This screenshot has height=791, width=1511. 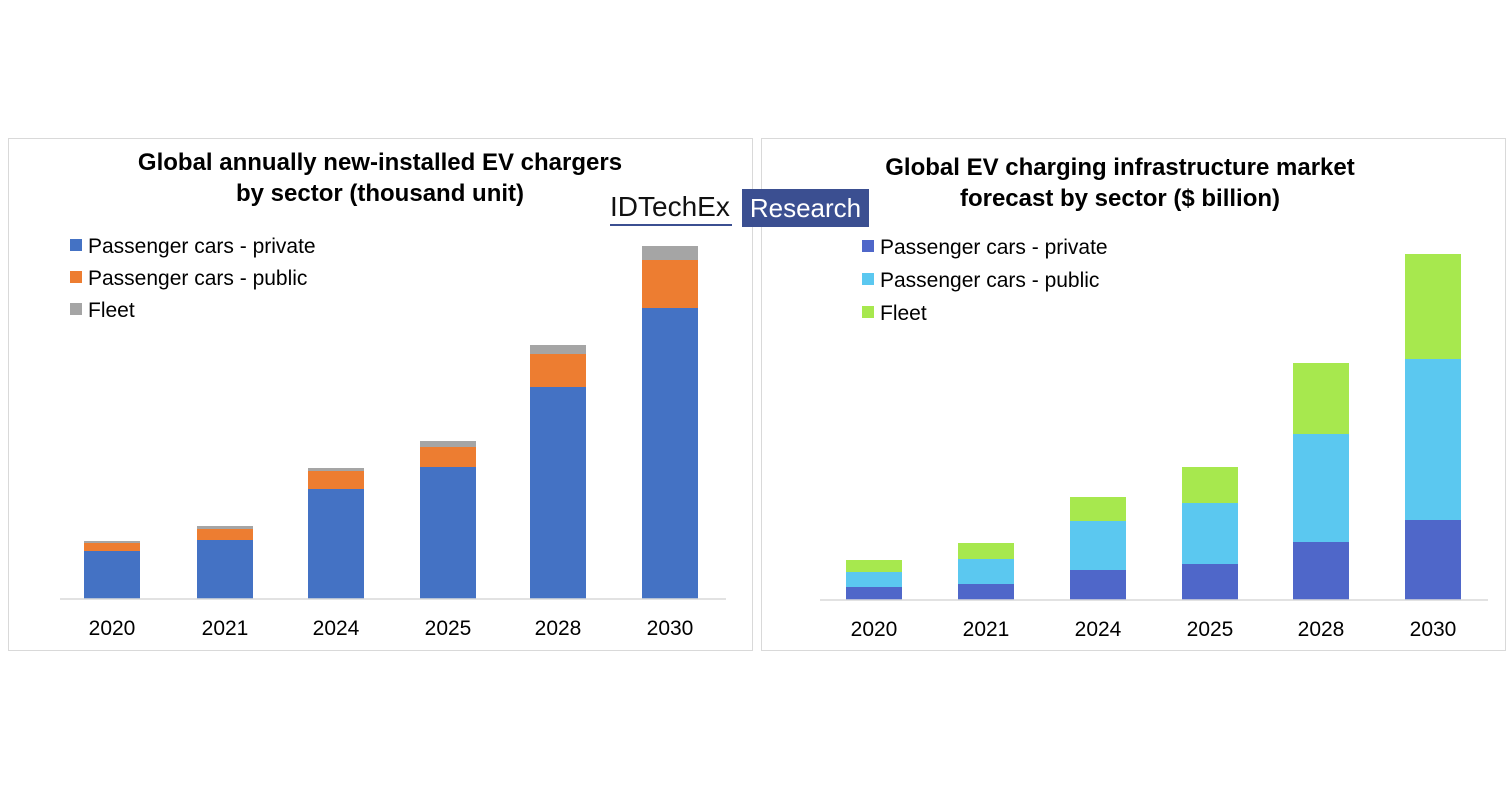 What do you see at coordinates (740, 208) in the screenshot?
I see `idtechex-logo: IDTechEx Research` at bounding box center [740, 208].